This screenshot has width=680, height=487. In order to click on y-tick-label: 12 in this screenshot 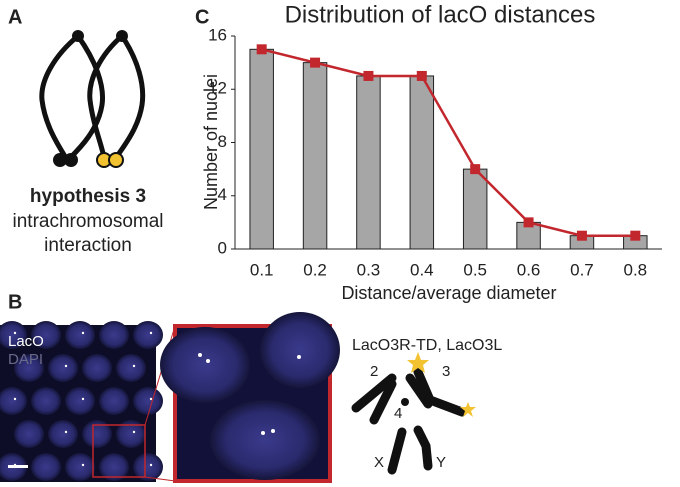, I will do `click(217, 88)`.